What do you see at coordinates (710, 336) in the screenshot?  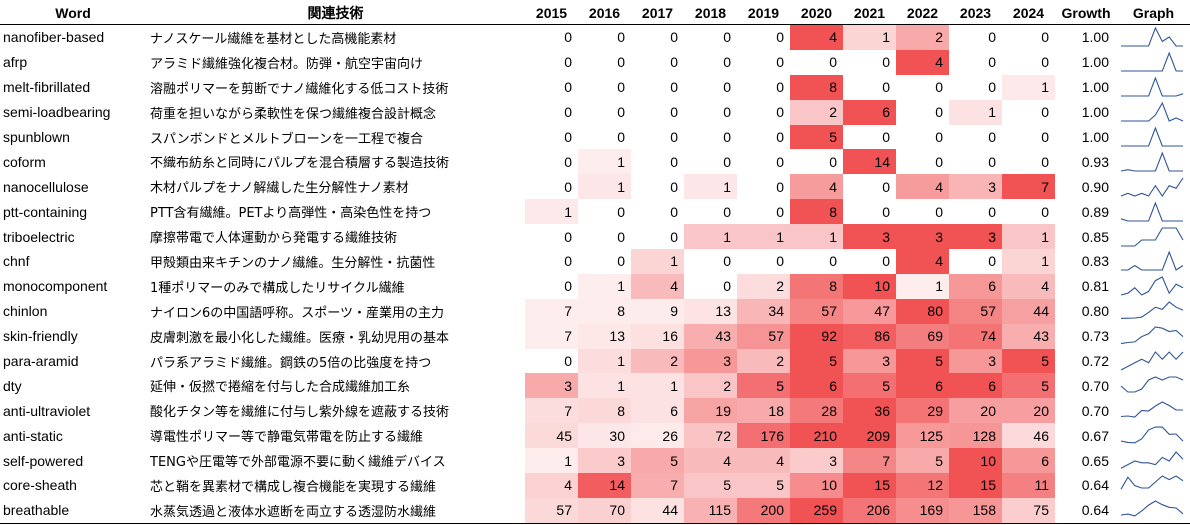 I see `year-value-cell: 43` at bounding box center [710, 336].